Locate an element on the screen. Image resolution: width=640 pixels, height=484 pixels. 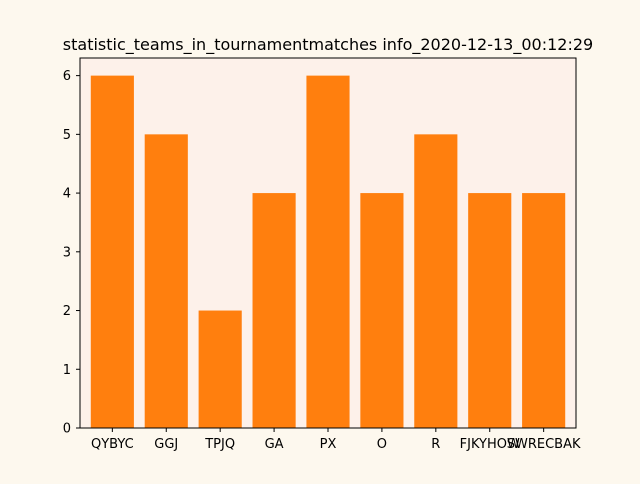
x-tick-label: QYBYC is located at coordinates (112, 444).